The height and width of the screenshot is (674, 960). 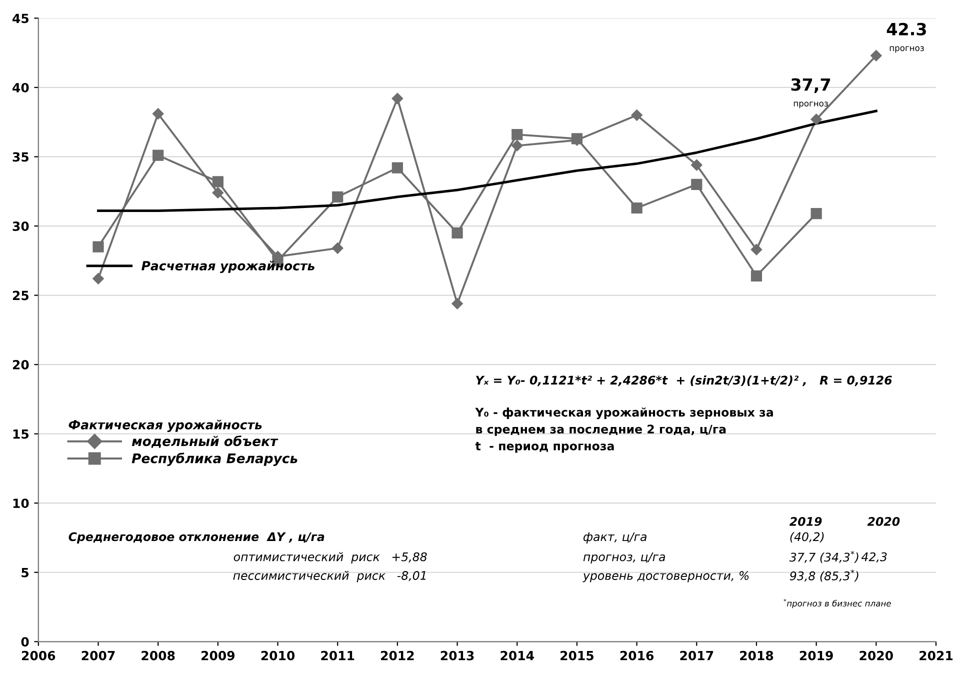 What do you see at coordinates (906, 29) in the screenshot?
I see `data-label: 42.3` at bounding box center [906, 29].